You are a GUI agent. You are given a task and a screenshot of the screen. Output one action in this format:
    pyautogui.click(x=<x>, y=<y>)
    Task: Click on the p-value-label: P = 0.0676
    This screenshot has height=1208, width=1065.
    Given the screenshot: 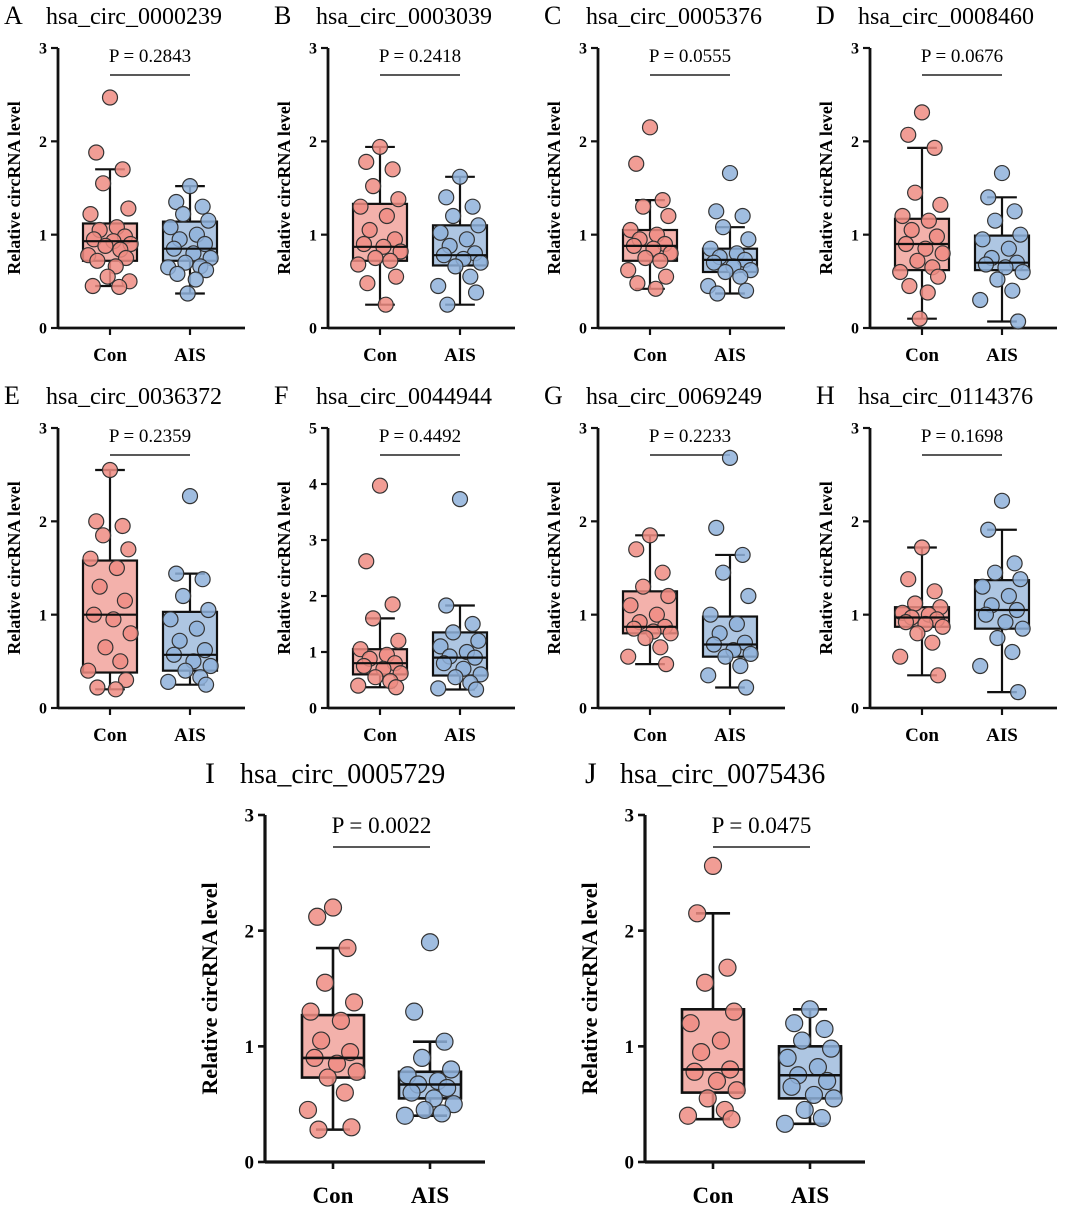 What is the action you would take?
    pyautogui.click(x=962, y=56)
    